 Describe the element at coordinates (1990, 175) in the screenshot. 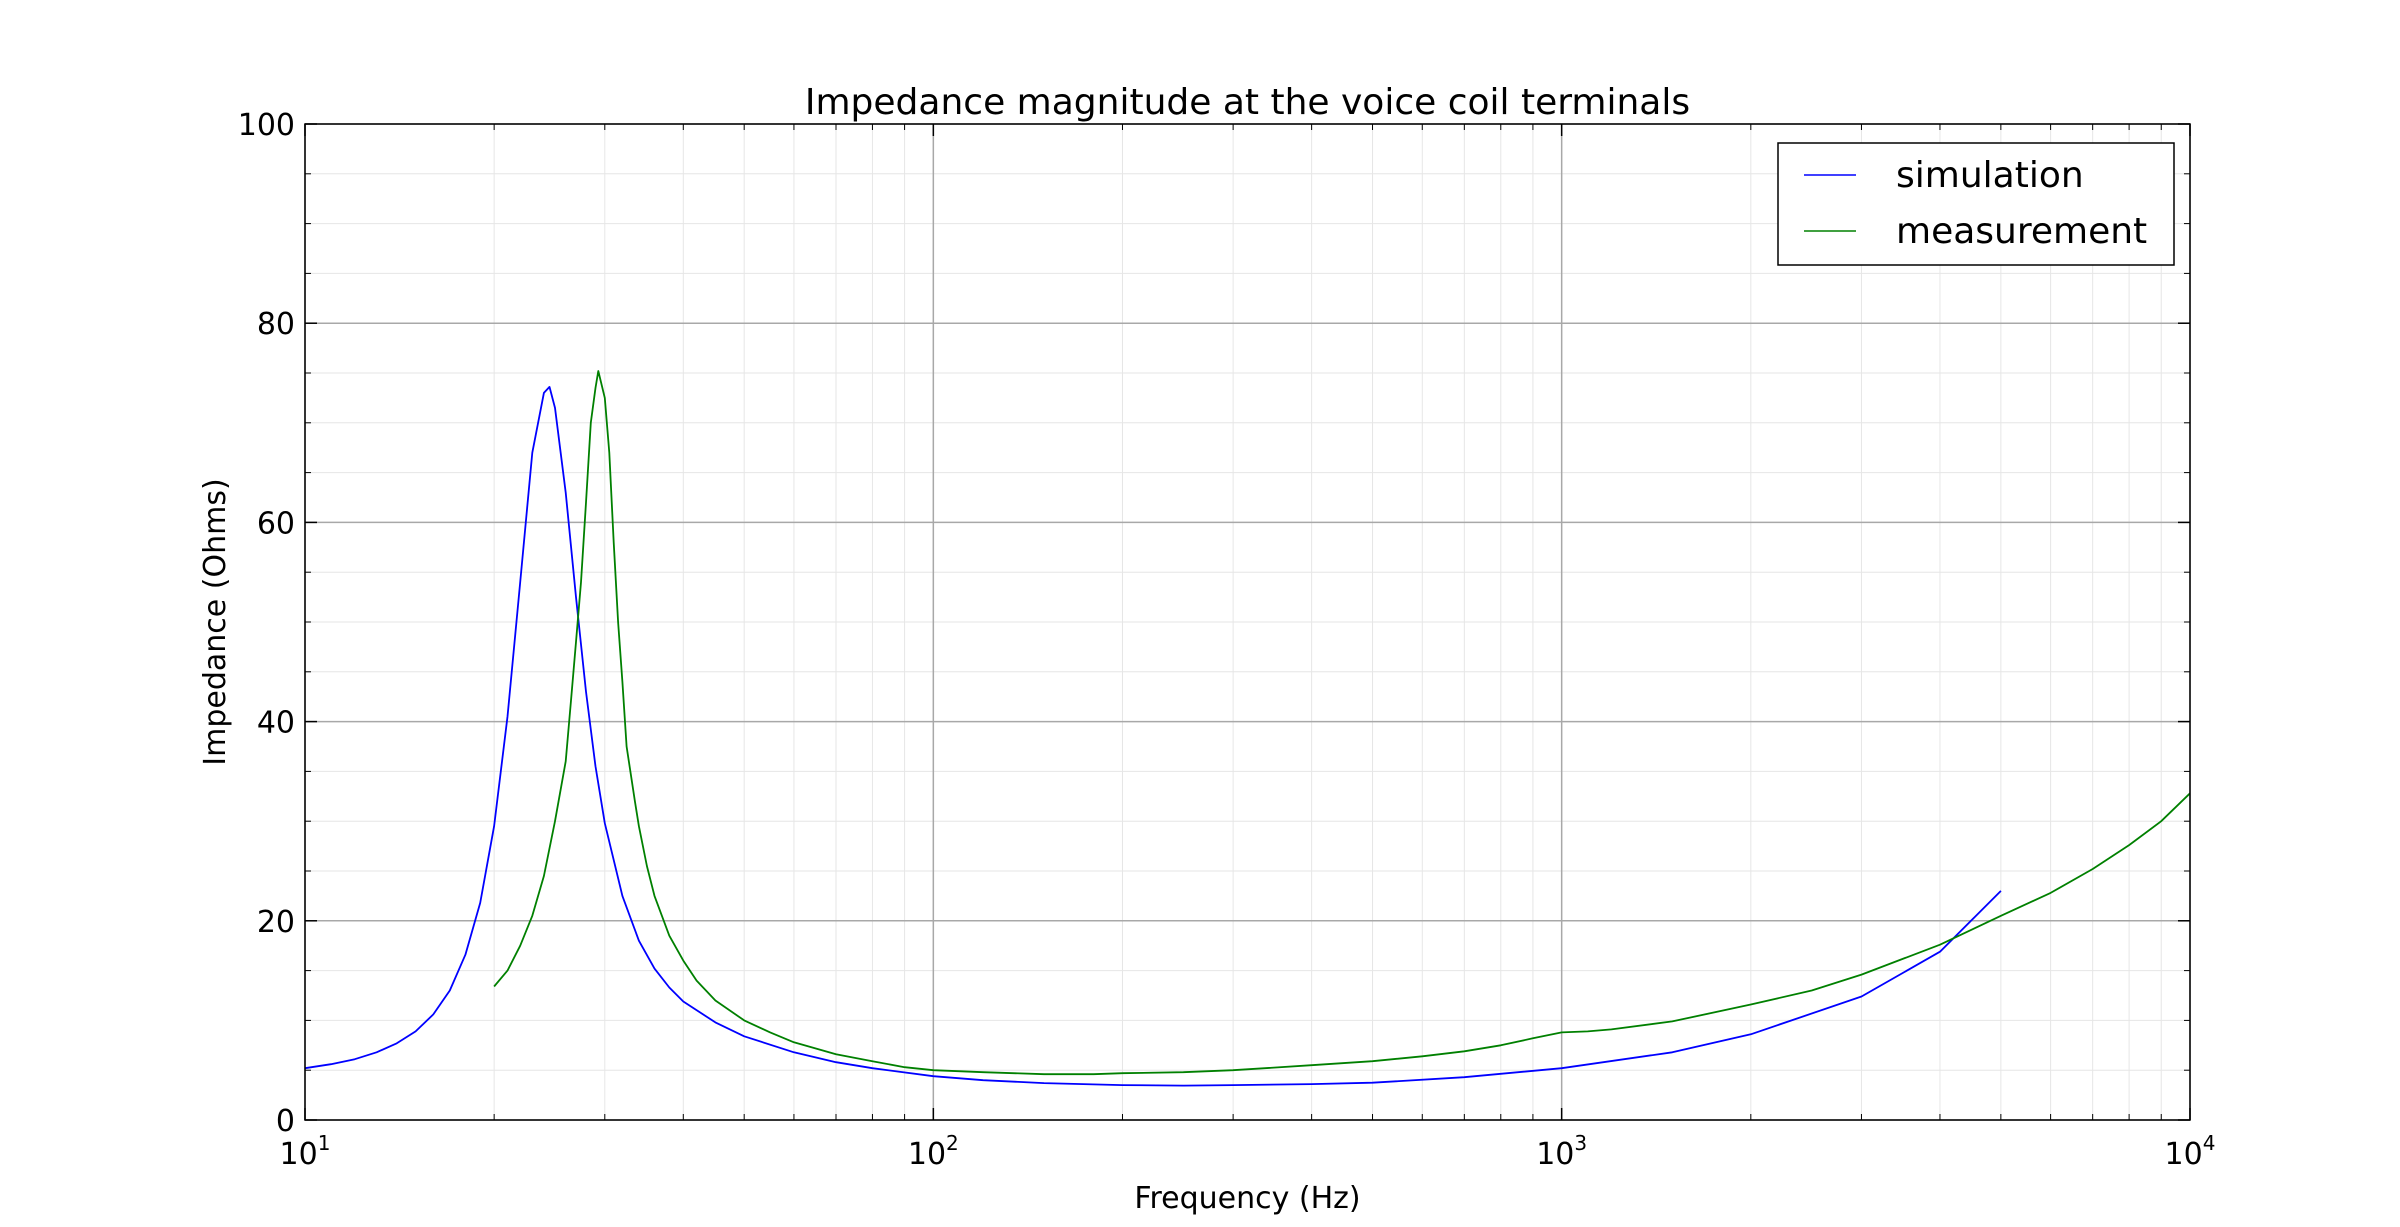

I see `legend-label-simulation: simulation` at that location.